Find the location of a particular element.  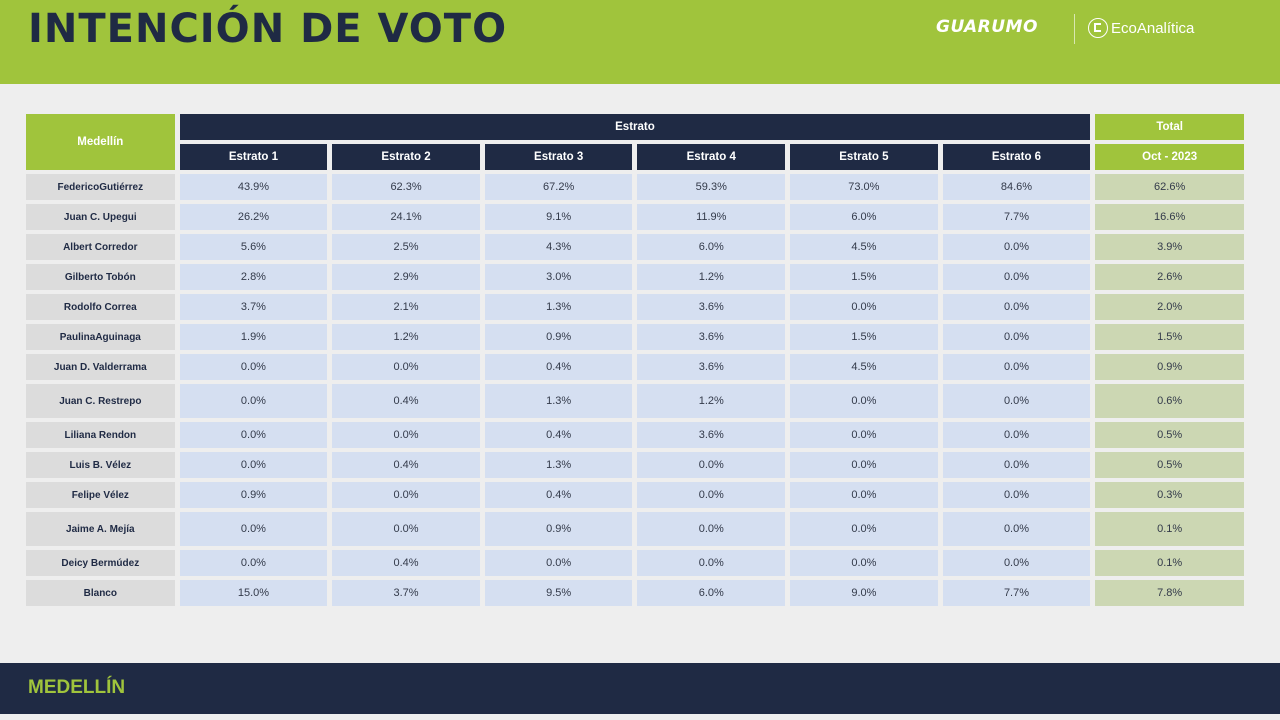

column-header-estrato-3: Estrato 3 is located at coordinates (558, 157).